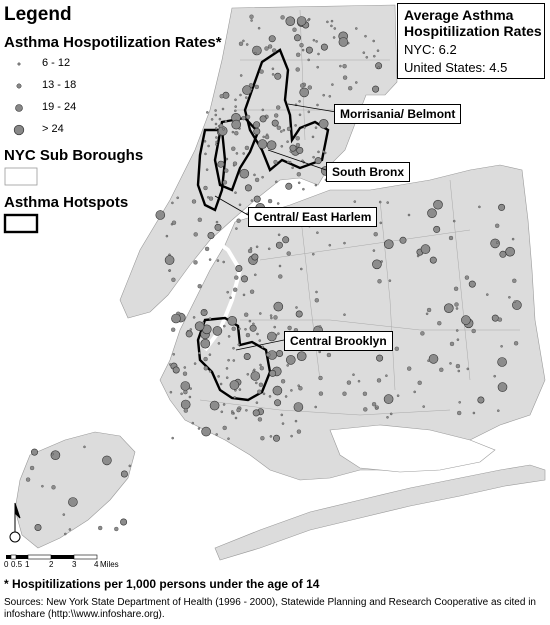  Describe the element at coordinates (56, 63) in the screenshot. I see `legend-rate-class: 6 - 12` at that location.